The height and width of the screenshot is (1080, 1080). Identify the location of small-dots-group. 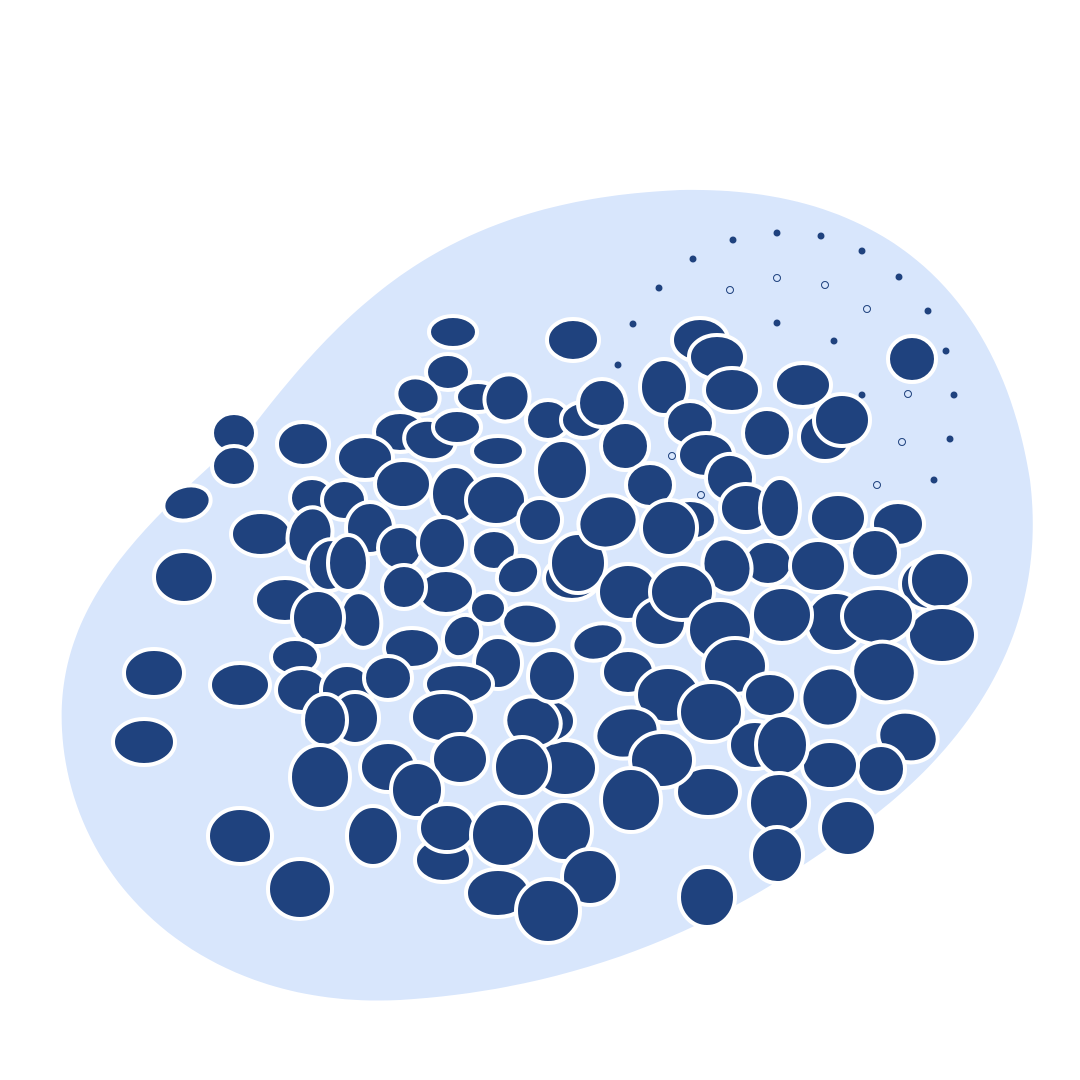
(786, 364).